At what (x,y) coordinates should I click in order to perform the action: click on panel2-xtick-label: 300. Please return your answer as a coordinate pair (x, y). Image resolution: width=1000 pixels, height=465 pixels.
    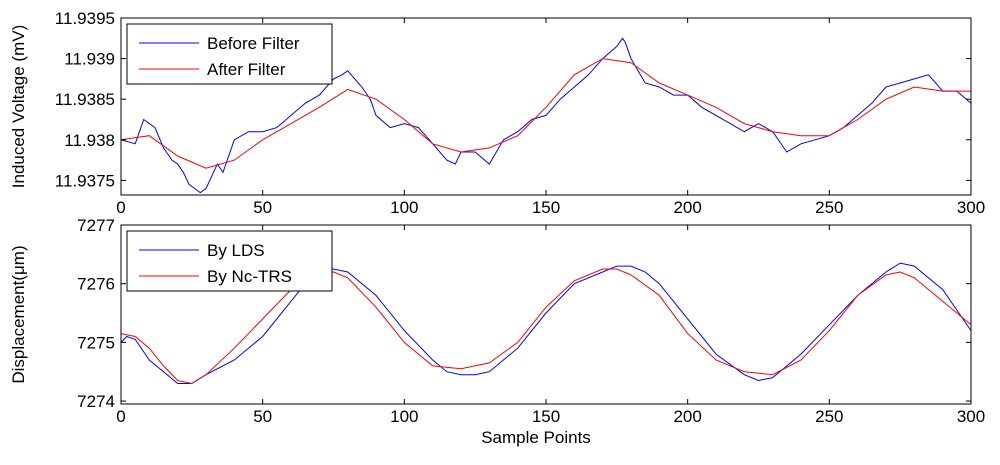
    Looking at the image, I should click on (971, 416).